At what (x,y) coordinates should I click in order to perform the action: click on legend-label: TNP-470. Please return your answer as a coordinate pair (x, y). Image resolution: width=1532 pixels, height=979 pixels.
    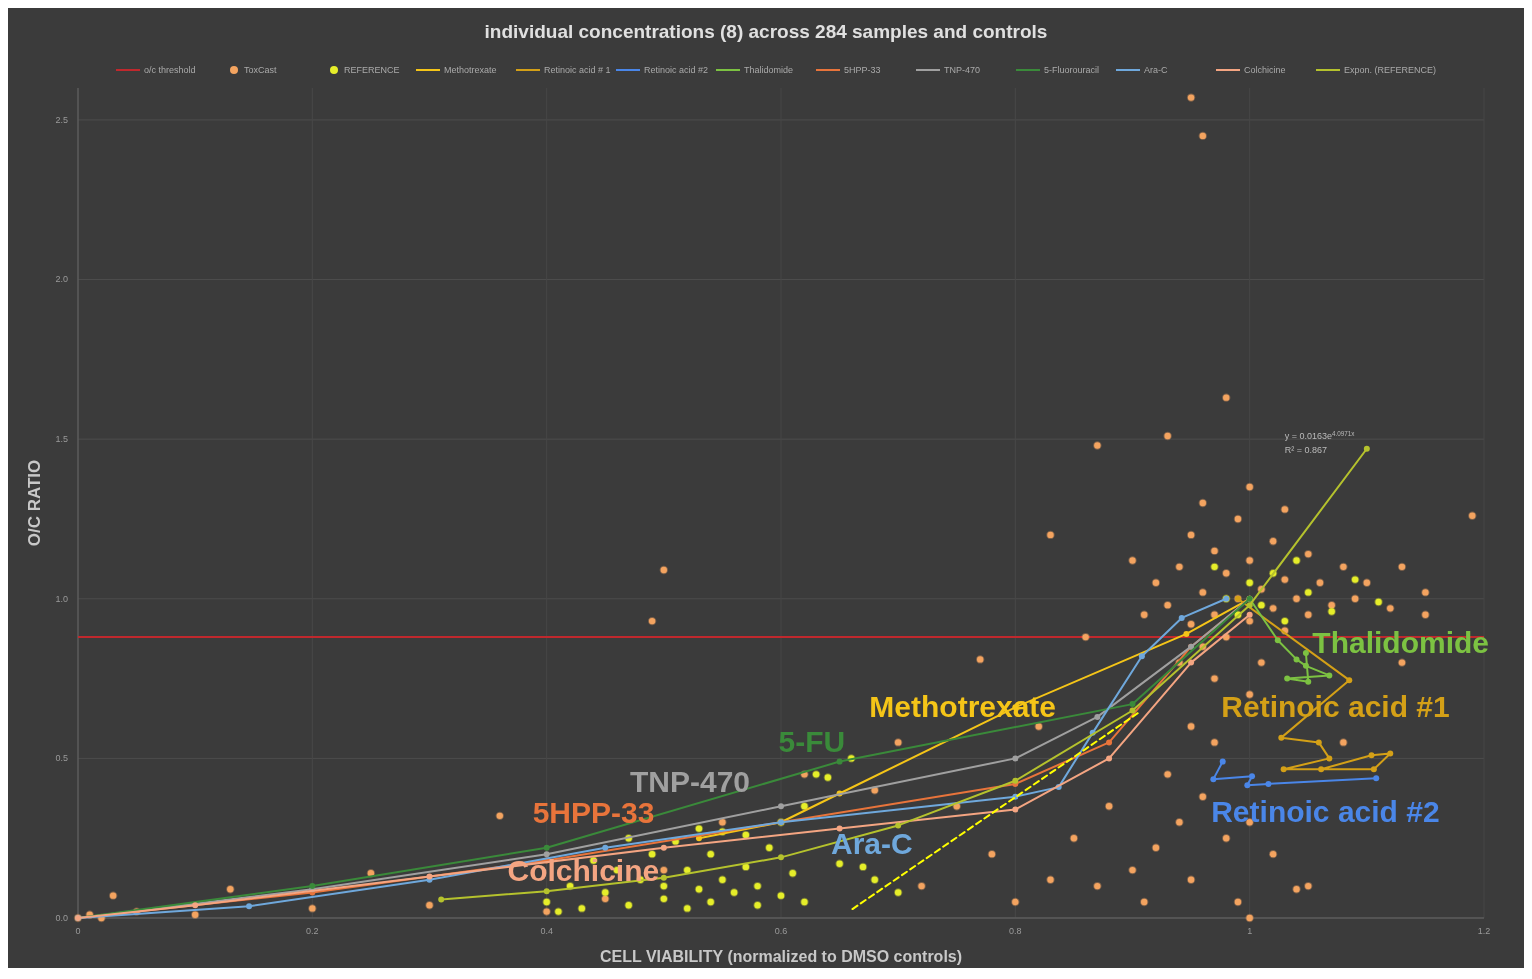
    Looking at the image, I should click on (962, 69).